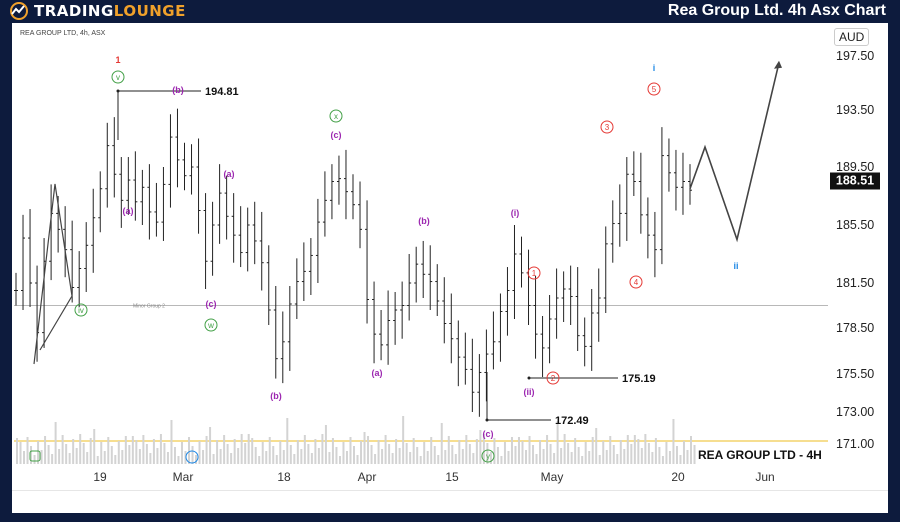 The height and width of the screenshot is (522, 900). What do you see at coordinates (855, 181) in the screenshot?
I see `current-price-badge: 188.51` at bounding box center [855, 181].